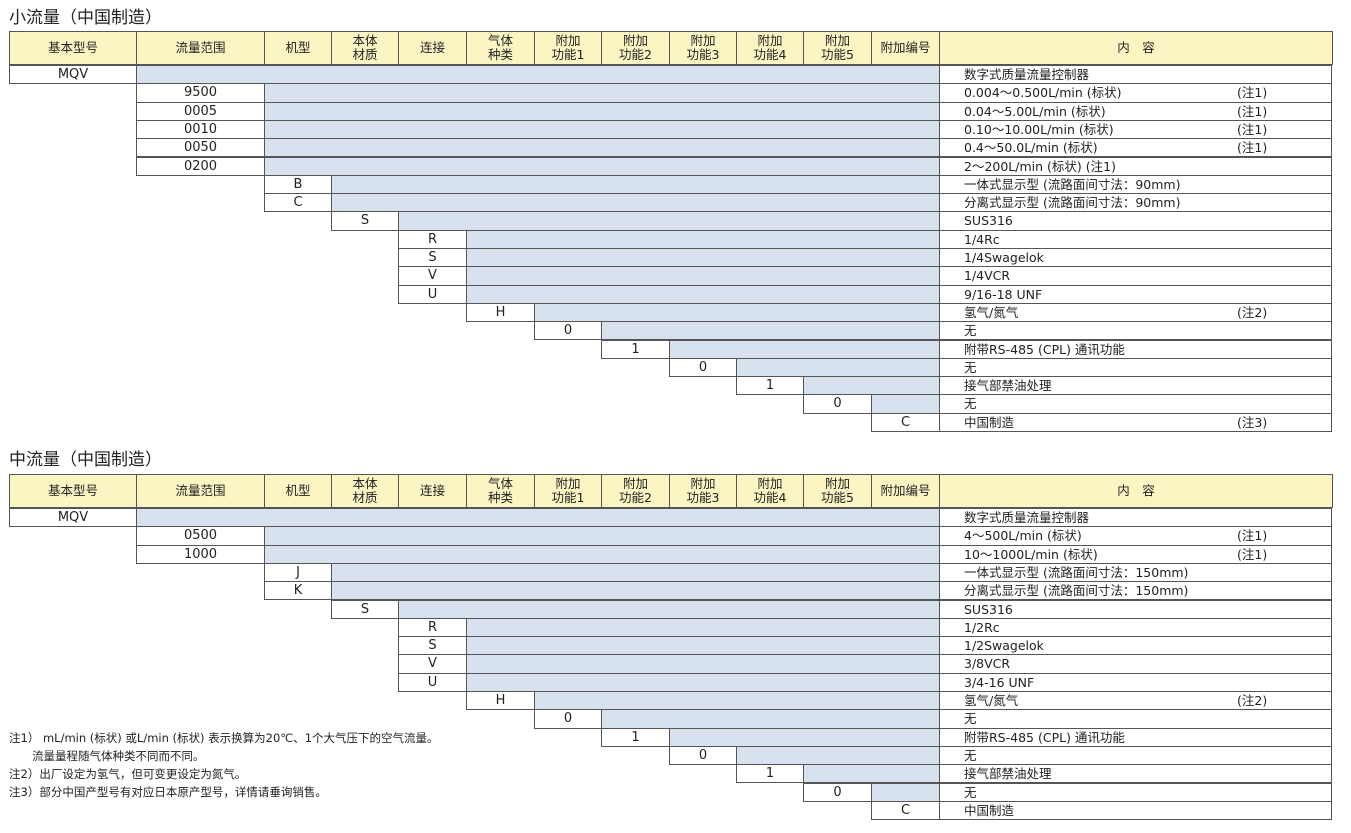 The image size is (1351, 833). Describe the element at coordinates (1076, 591) in the screenshot. I see `description-text: 分离式显示型 (流路面间寸法：150mm)` at that location.